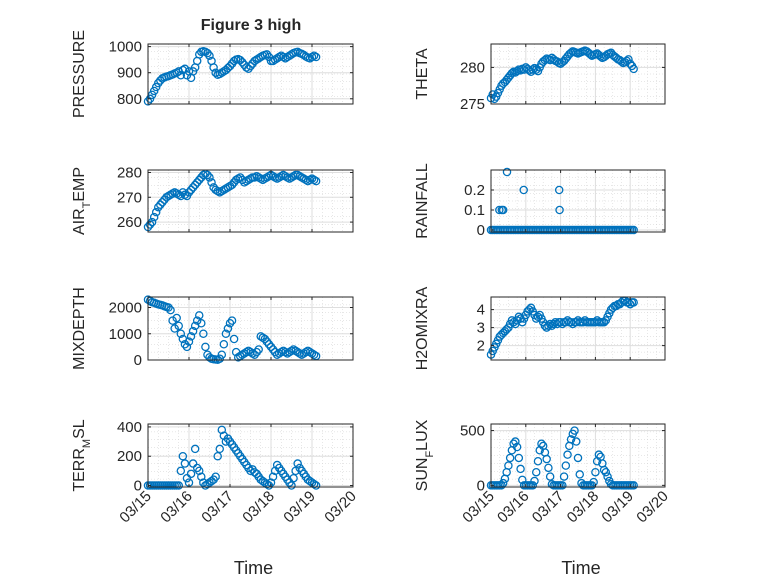 The width and height of the screenshot is (778, 588). Describe the element at coordinates (422, 201) in the screenshot. I see `y-axis-label: RAINFALL` at that location.